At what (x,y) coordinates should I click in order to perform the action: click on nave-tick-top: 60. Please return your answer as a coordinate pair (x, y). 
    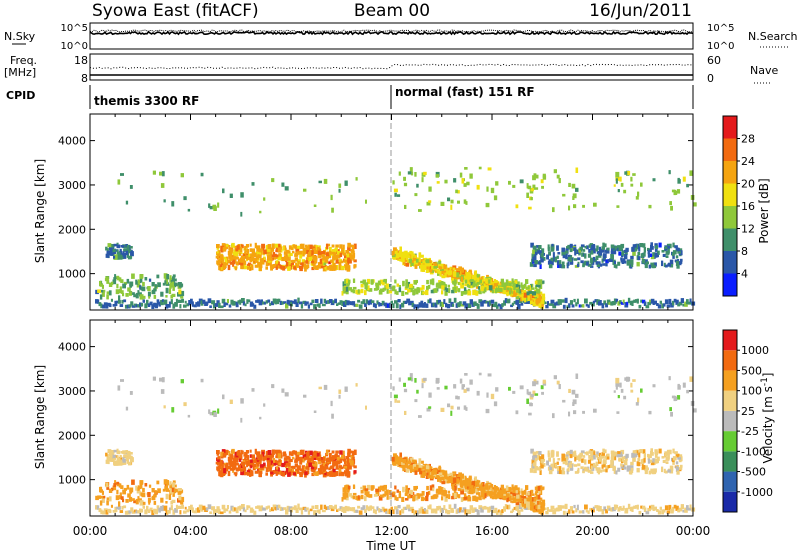
    Looking at the image, I should click on (714, 60).